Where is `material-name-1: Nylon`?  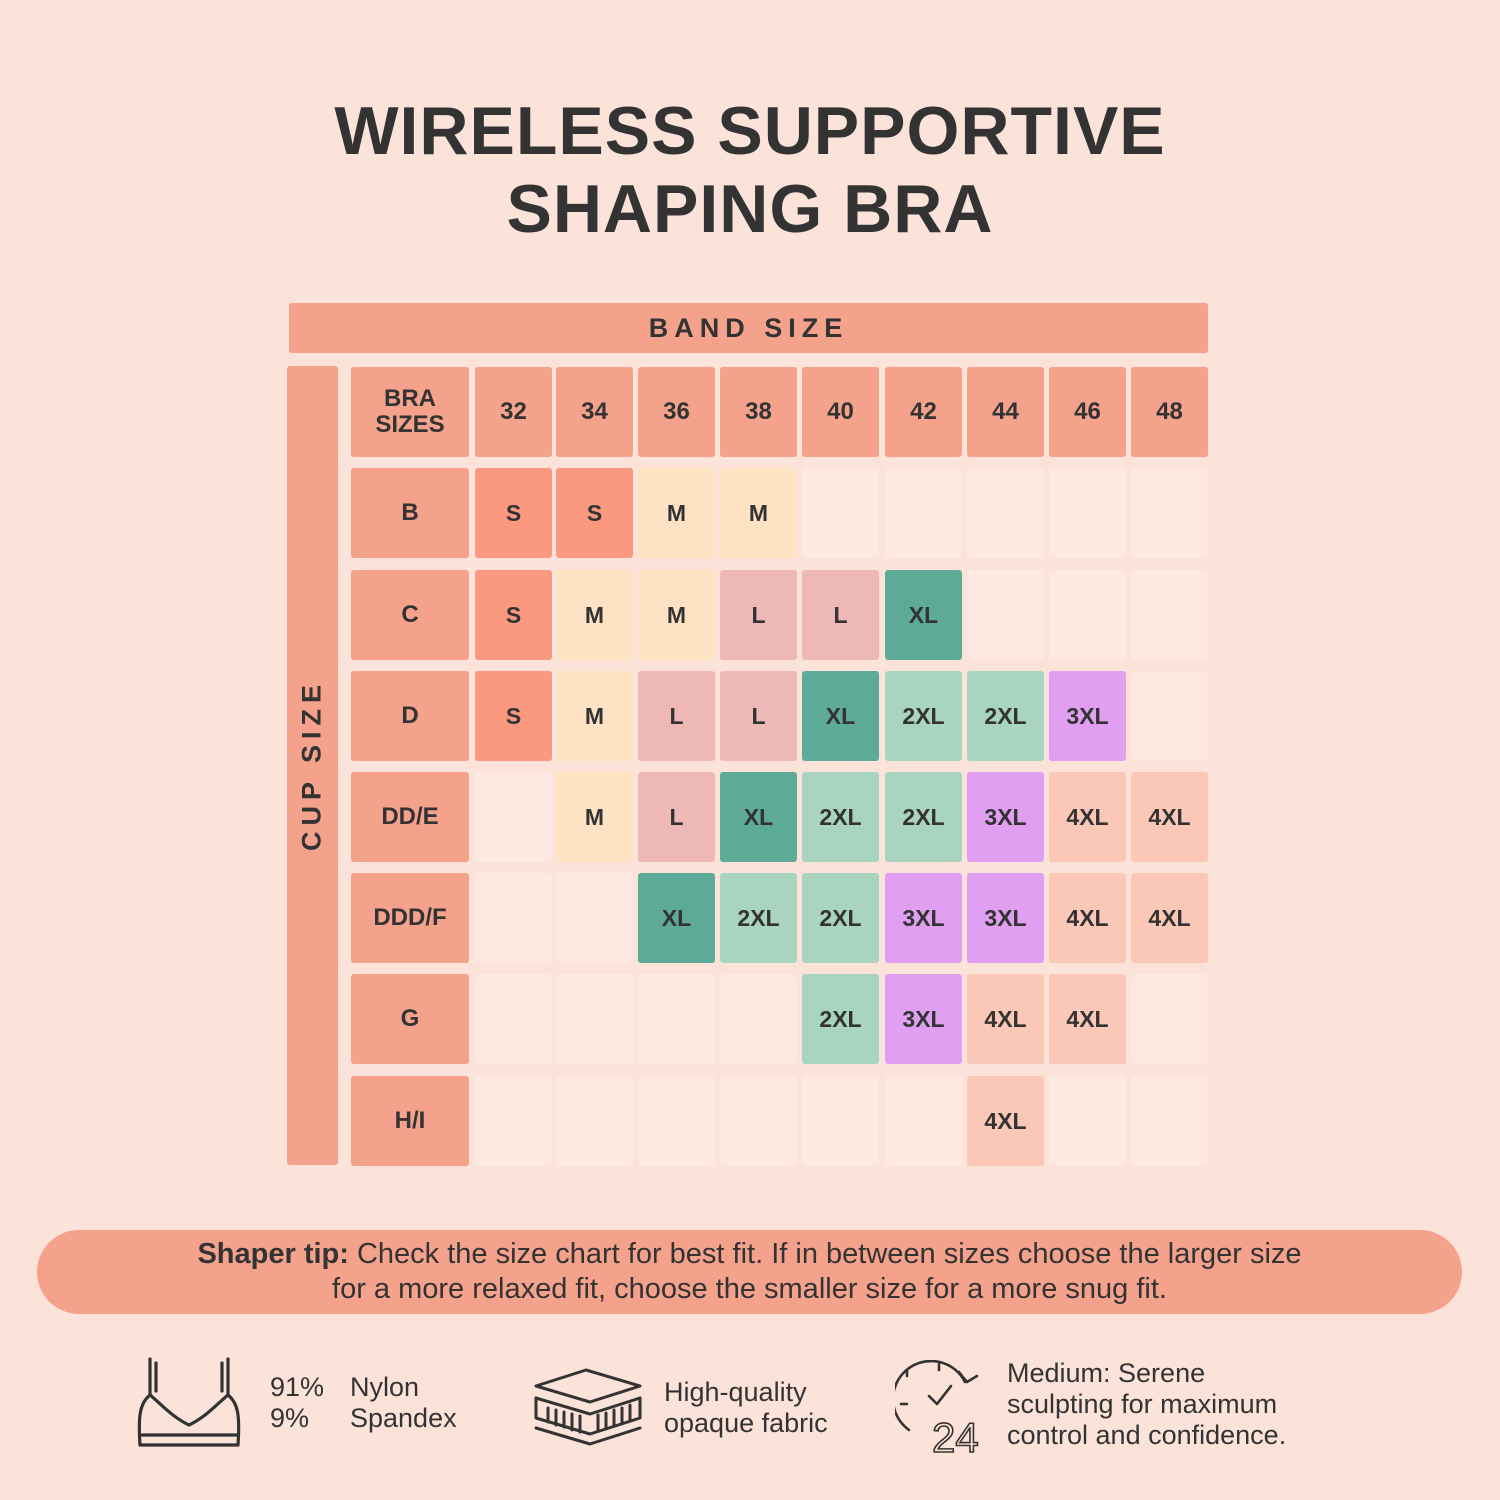
material-name-1: Nylon is located at coordinates (385, 1387).